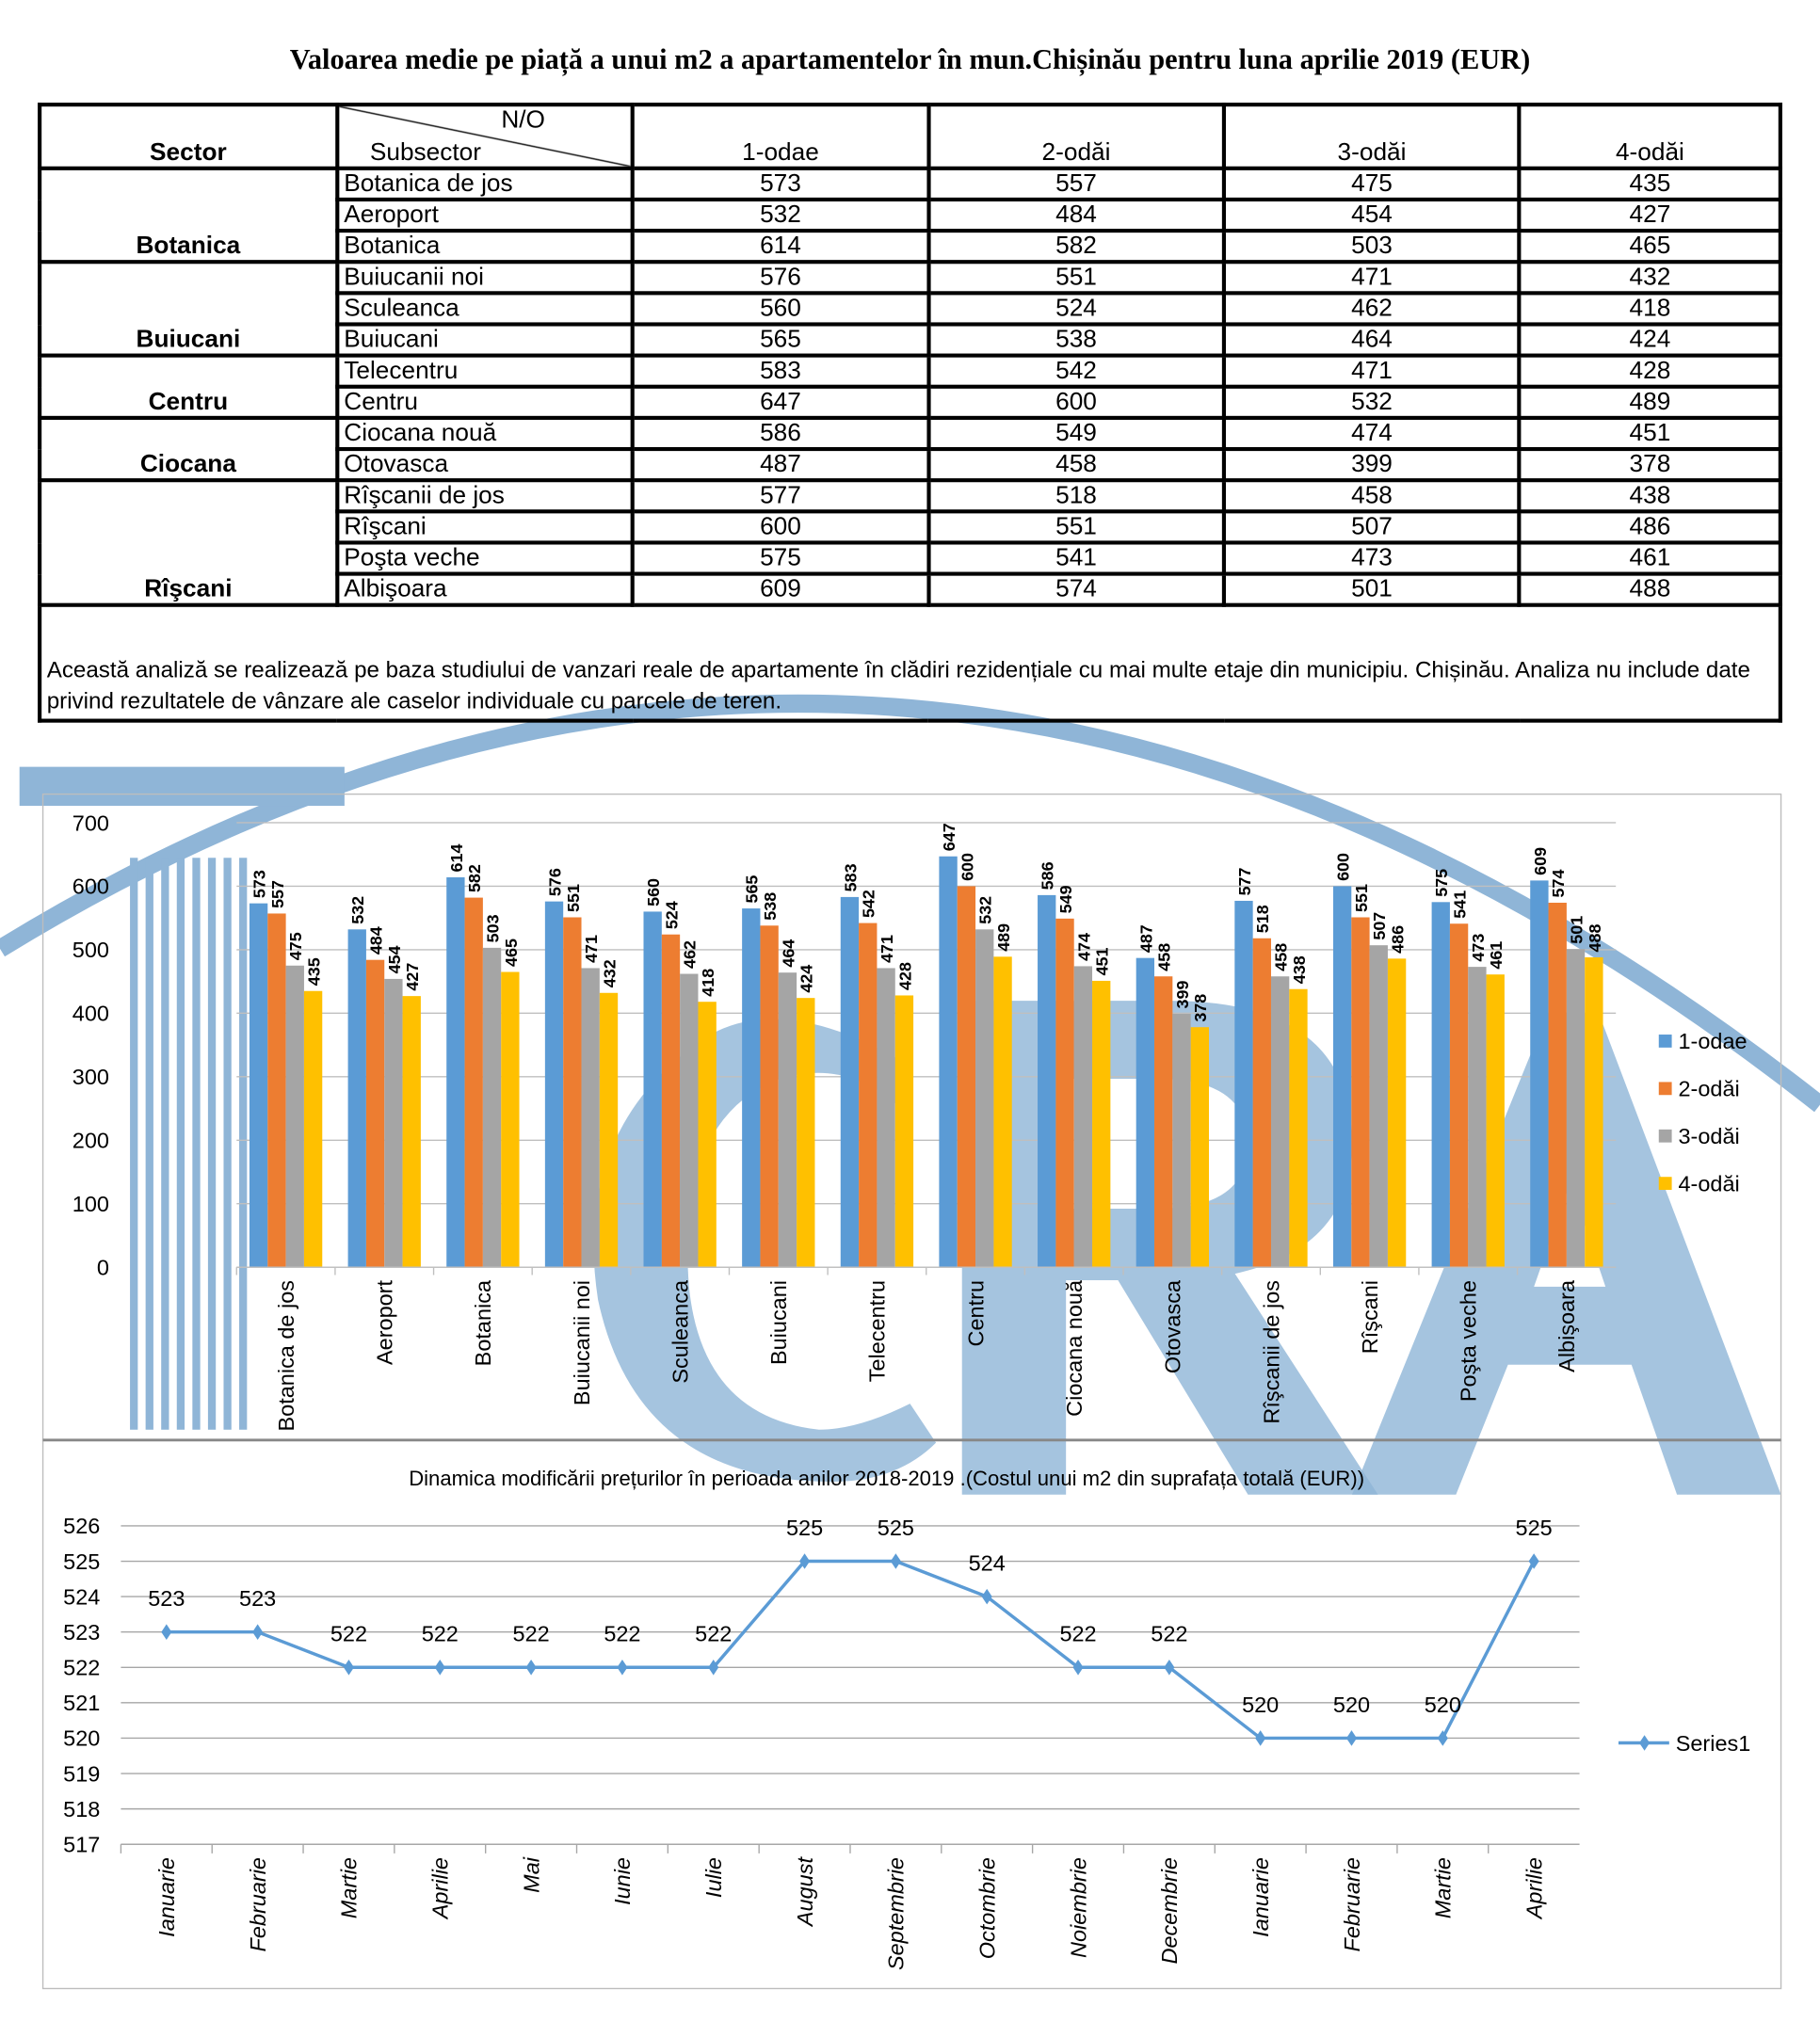 This screenshot has height=2038, width=1820. Describe the element at coordinates (1371, 527) in the screenshot. I see `value-cell: 507` at that location.